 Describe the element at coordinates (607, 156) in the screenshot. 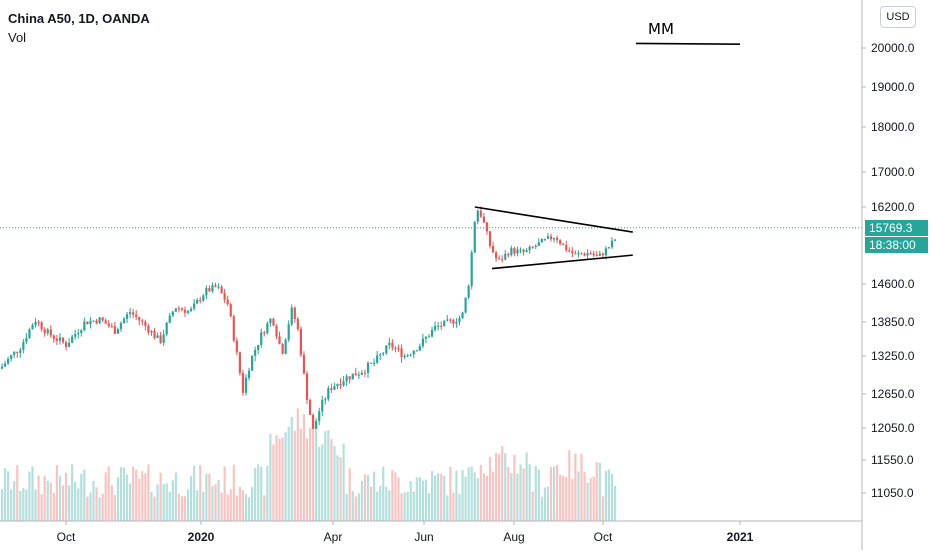

I see `drawings-layer` at that location.